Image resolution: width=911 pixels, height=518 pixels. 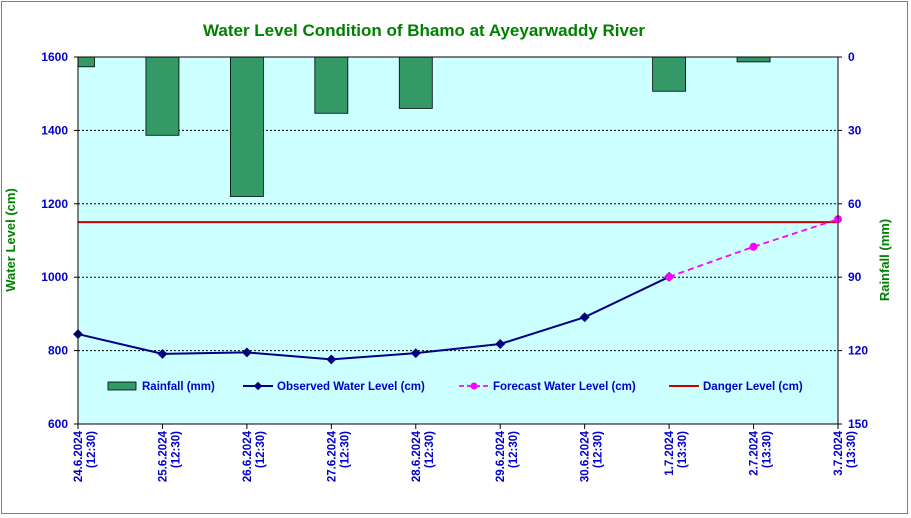 What do you see at coordinates (54, 277) in the screenshot?
I see `y-tick-label: 1000` at bounding box center [54, 277].